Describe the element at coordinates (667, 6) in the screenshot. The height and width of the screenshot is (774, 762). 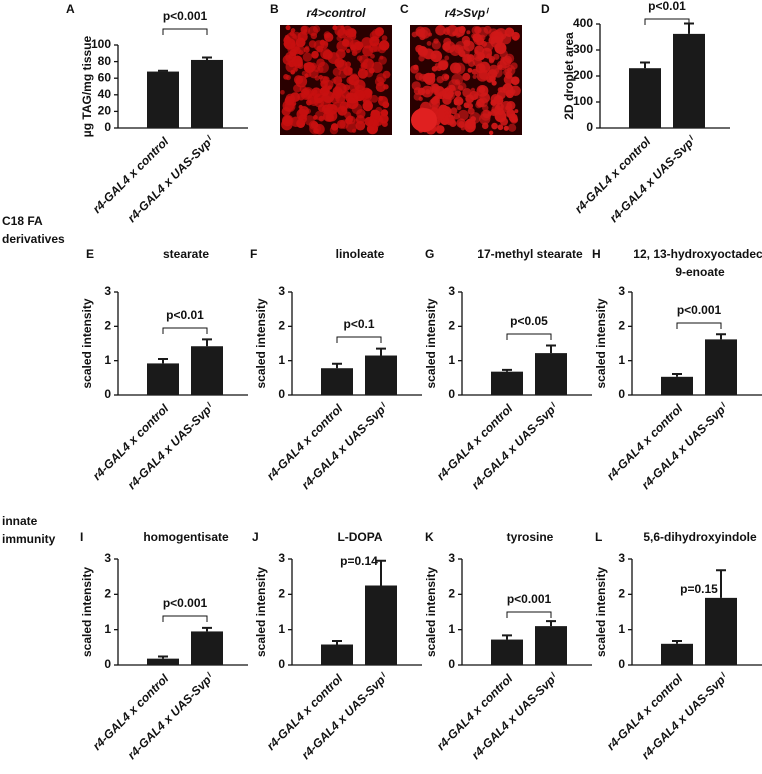
I see `annotation: p<0.01` at that location.